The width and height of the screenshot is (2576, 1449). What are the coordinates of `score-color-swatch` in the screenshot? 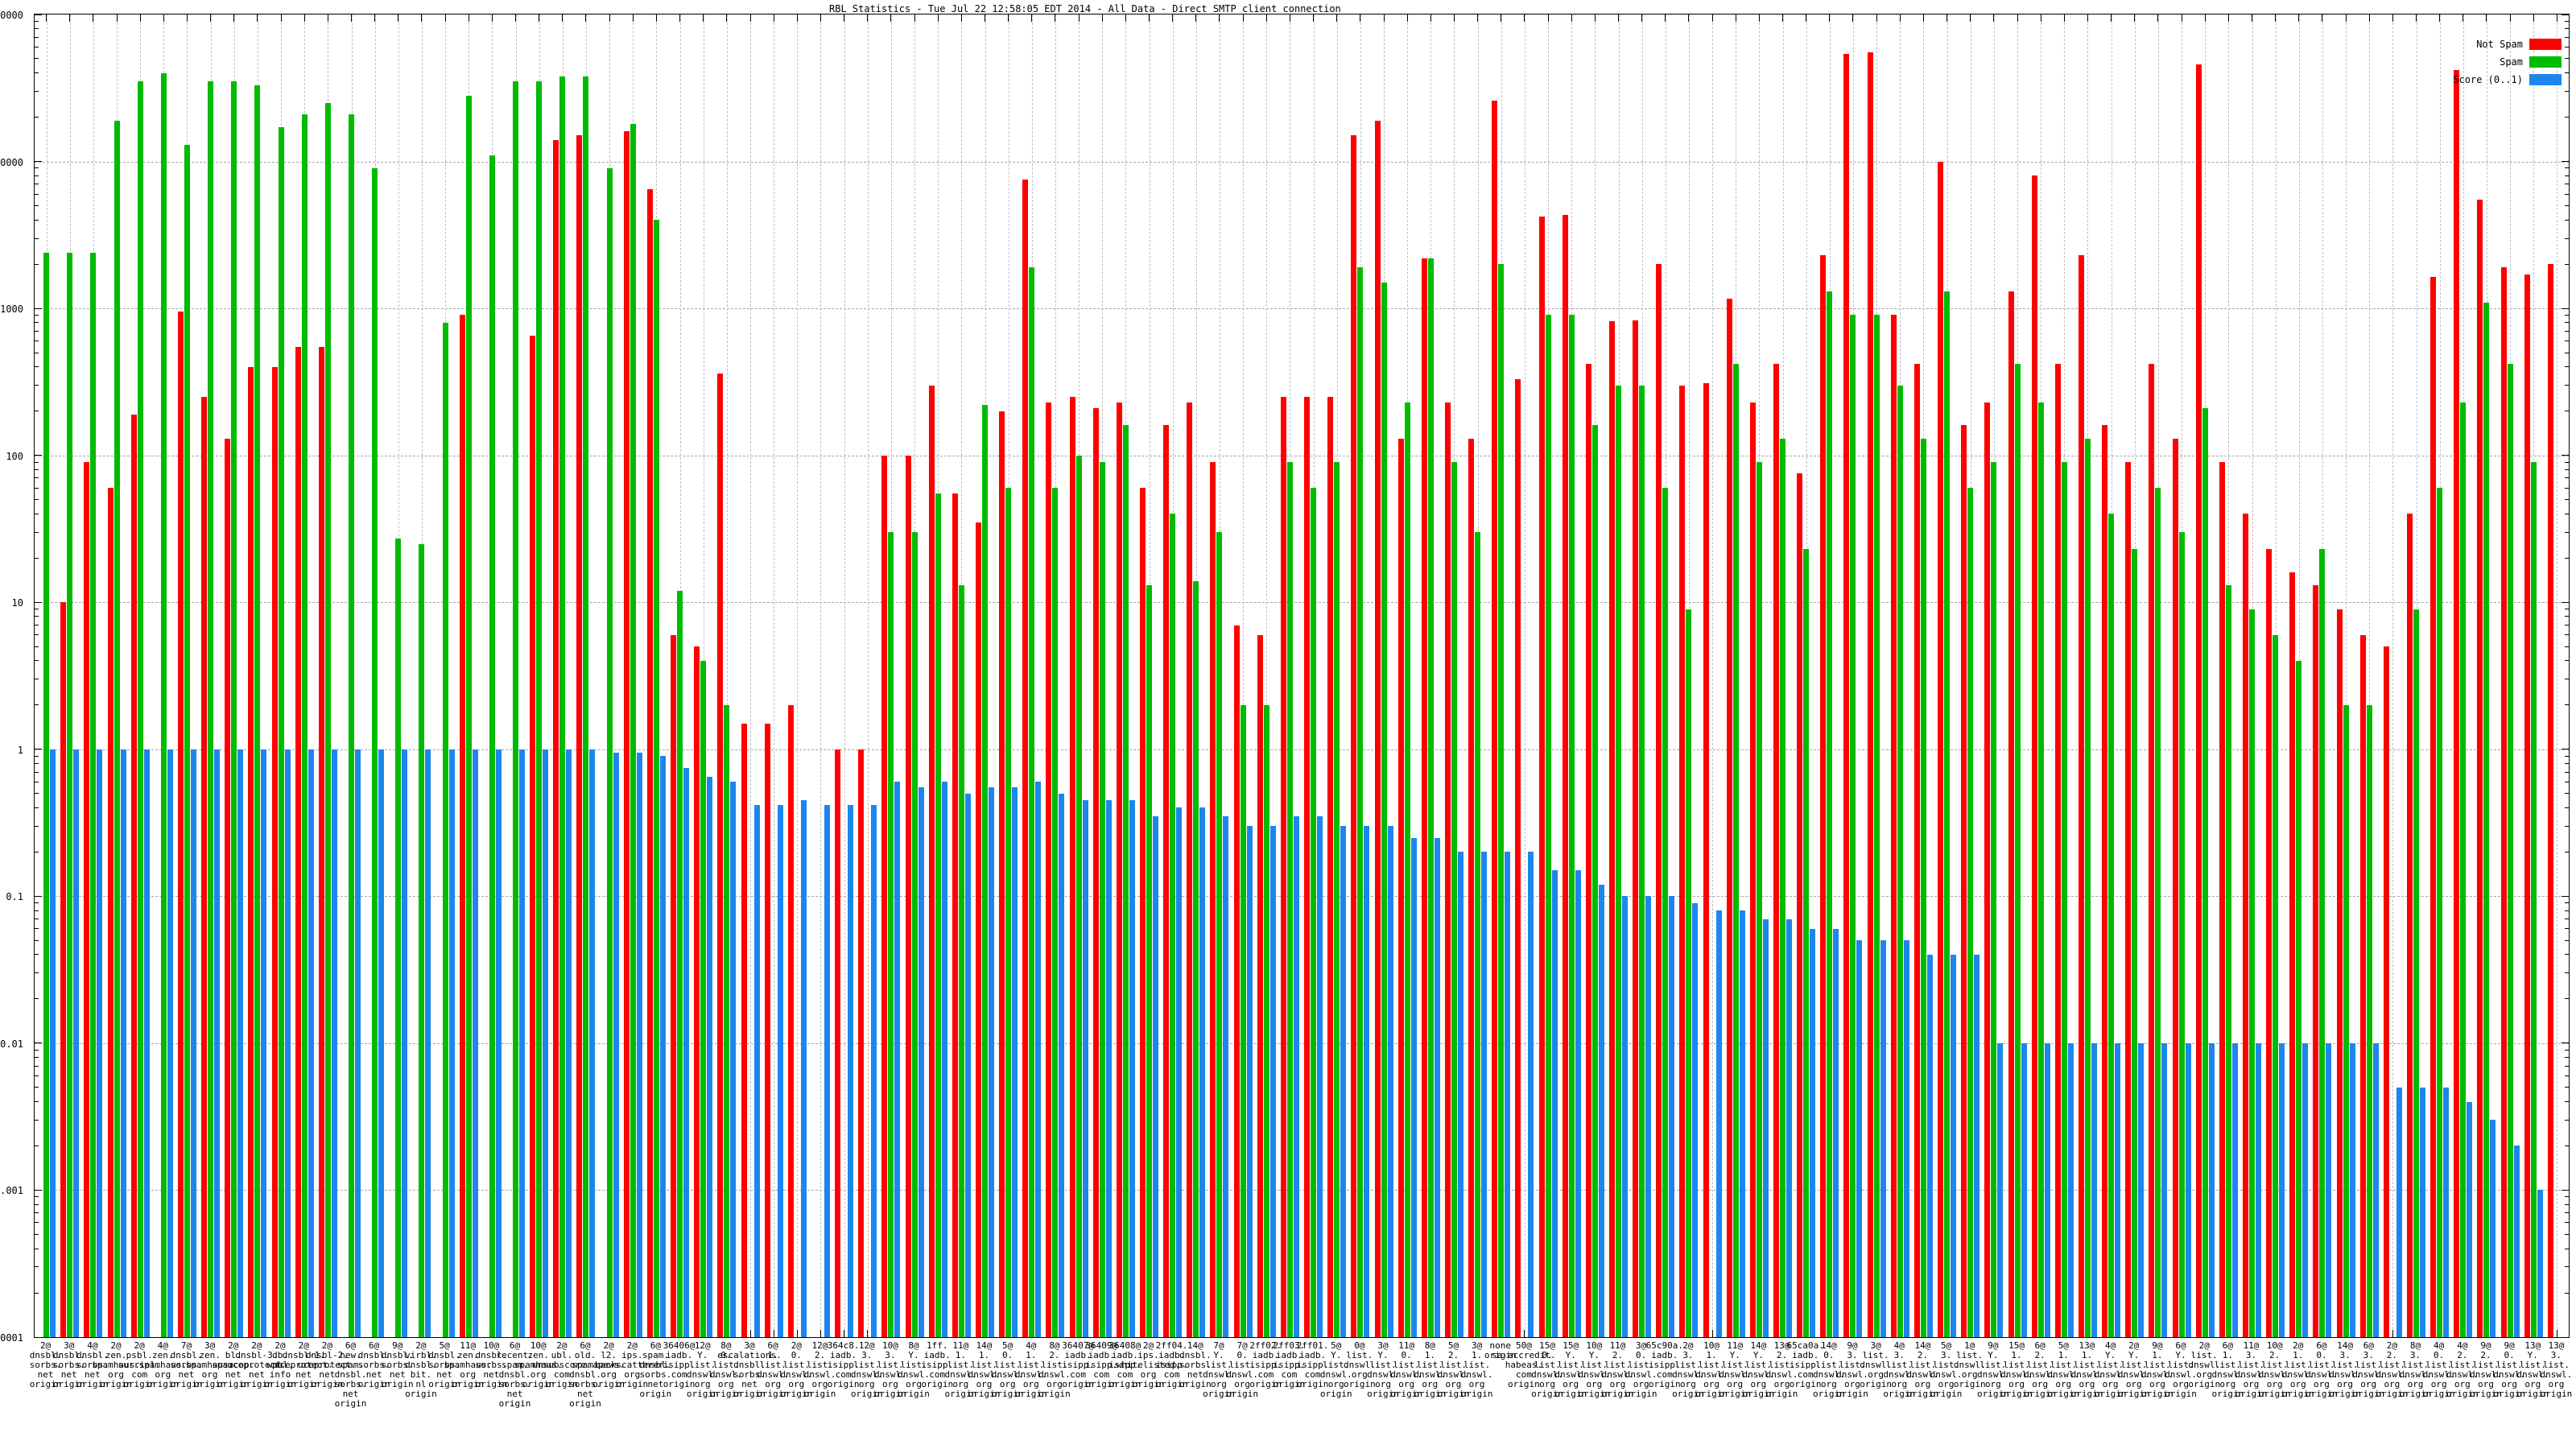 It's located at (2545, 79).